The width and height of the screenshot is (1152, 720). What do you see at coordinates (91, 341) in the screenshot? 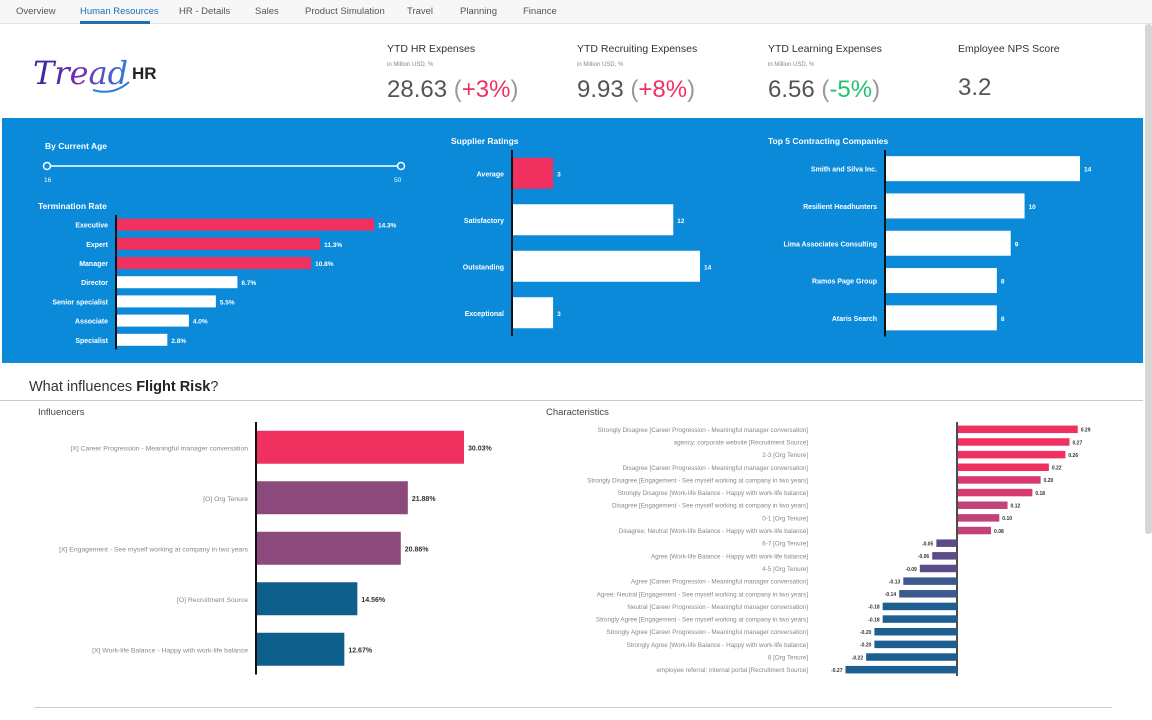
I see `category-label: Specialist` at bounding box center [91, 341].